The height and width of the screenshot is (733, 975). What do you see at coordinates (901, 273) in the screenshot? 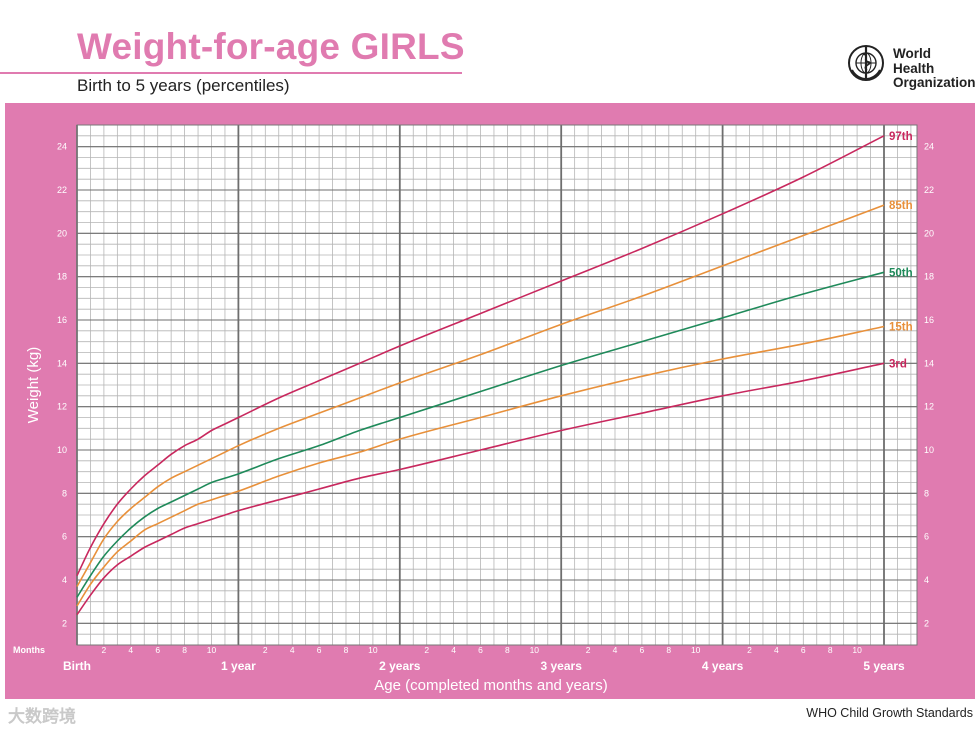
I see `percentile-label-50th: 50th` at bounding box center [901, 273].